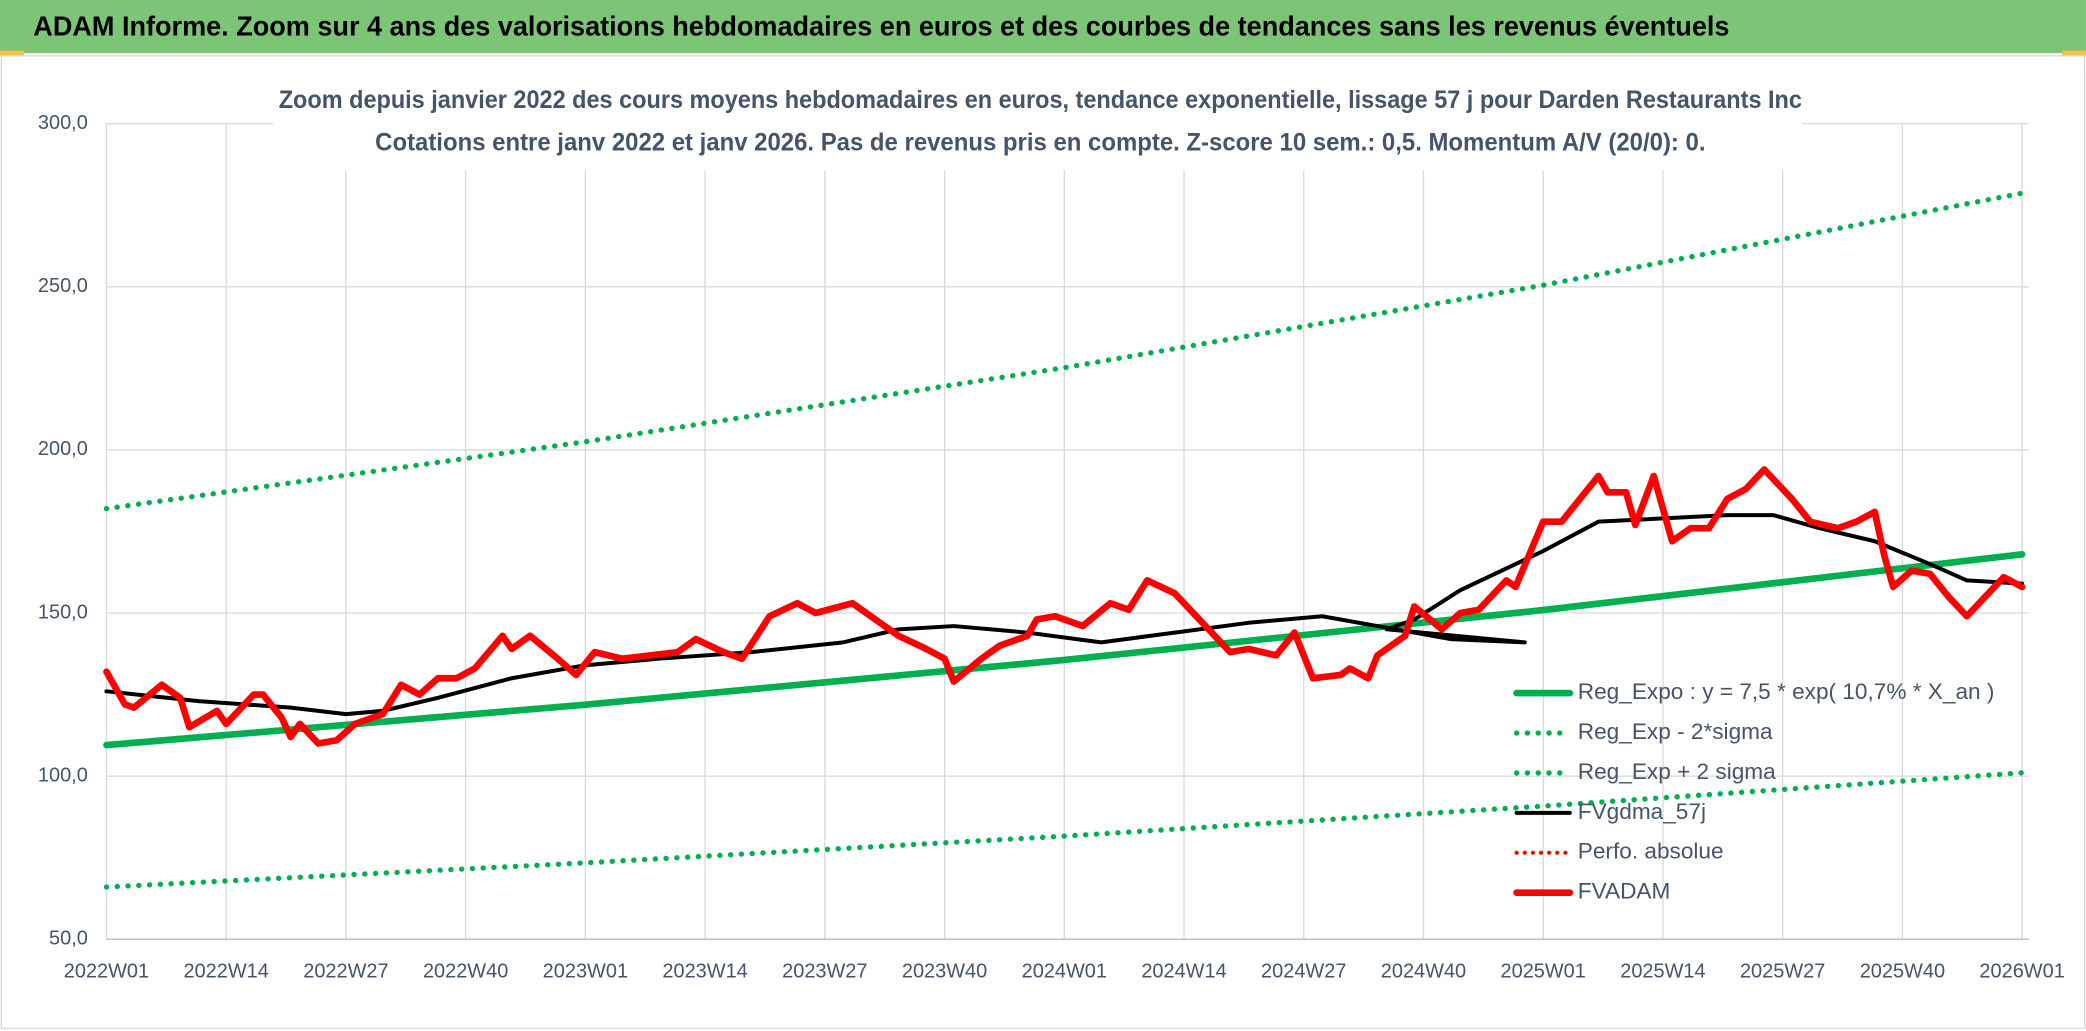 The height and width of the screenshot is (1031, 2086). I want to click on x-tick-label: 2025W14, so click(1662, 972).